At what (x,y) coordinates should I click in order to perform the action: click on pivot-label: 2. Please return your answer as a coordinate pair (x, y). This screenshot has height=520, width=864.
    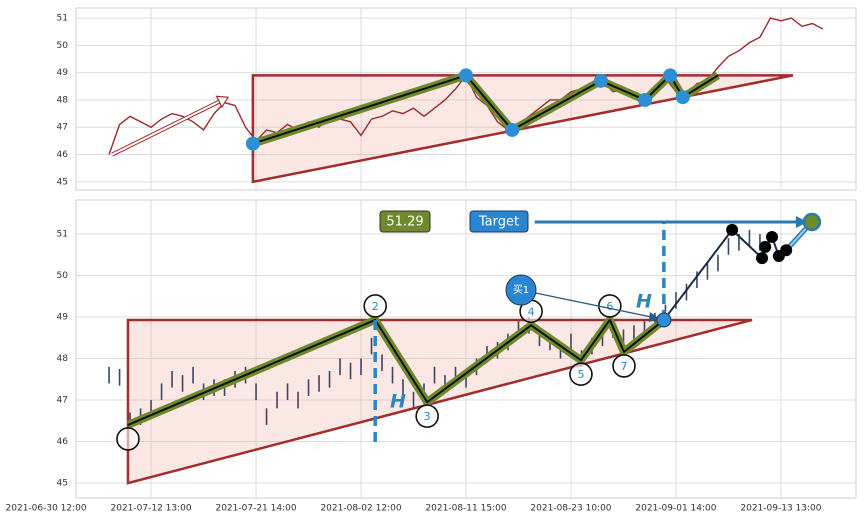
    Looking at the image, I should click on (375, 306).